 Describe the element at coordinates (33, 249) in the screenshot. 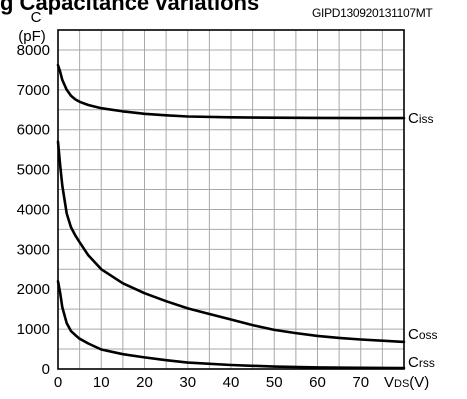

I see `y-tick-label: 3000` at that location.